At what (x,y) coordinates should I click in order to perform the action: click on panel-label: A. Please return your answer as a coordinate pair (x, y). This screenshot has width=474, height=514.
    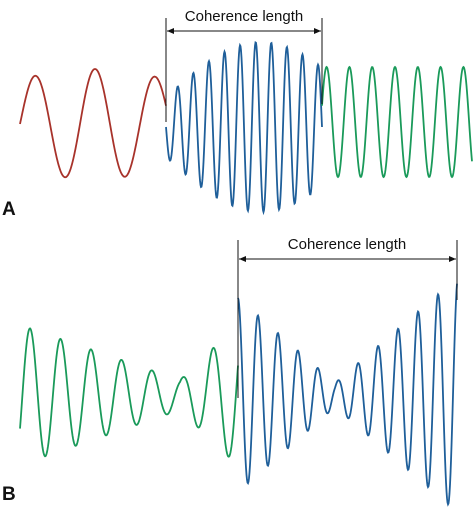
    Looking at the image, I should click on (9, 209).